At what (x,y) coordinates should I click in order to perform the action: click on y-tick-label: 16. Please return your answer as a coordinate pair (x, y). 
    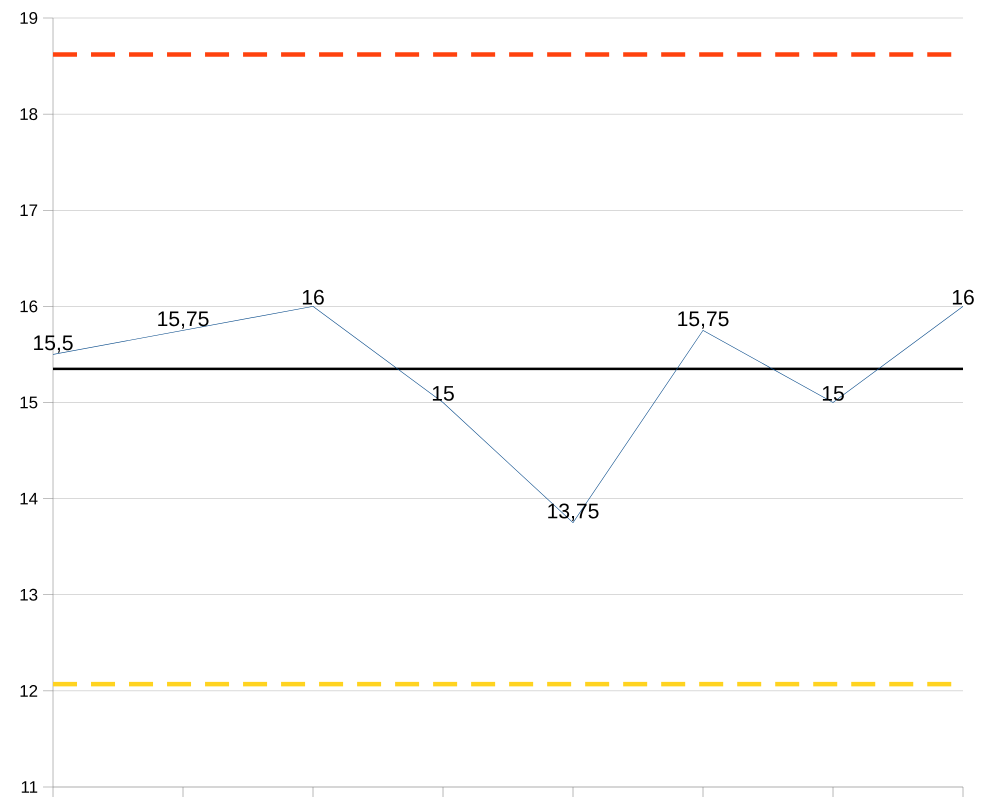
    Looking at the image, I should click on (29, 306).